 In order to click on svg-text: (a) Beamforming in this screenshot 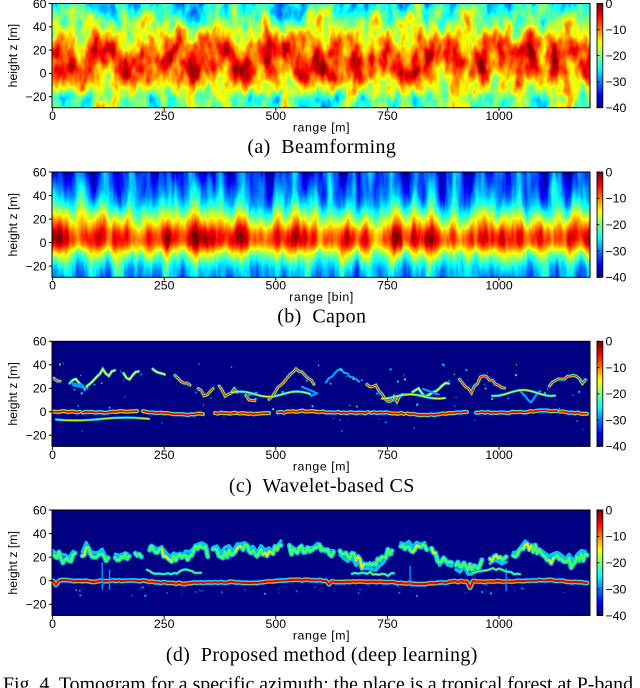, I will do `click(321, 147)`.